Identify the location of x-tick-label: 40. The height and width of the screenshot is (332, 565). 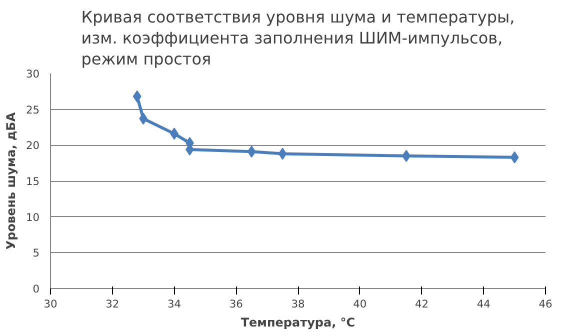
(360, 304).